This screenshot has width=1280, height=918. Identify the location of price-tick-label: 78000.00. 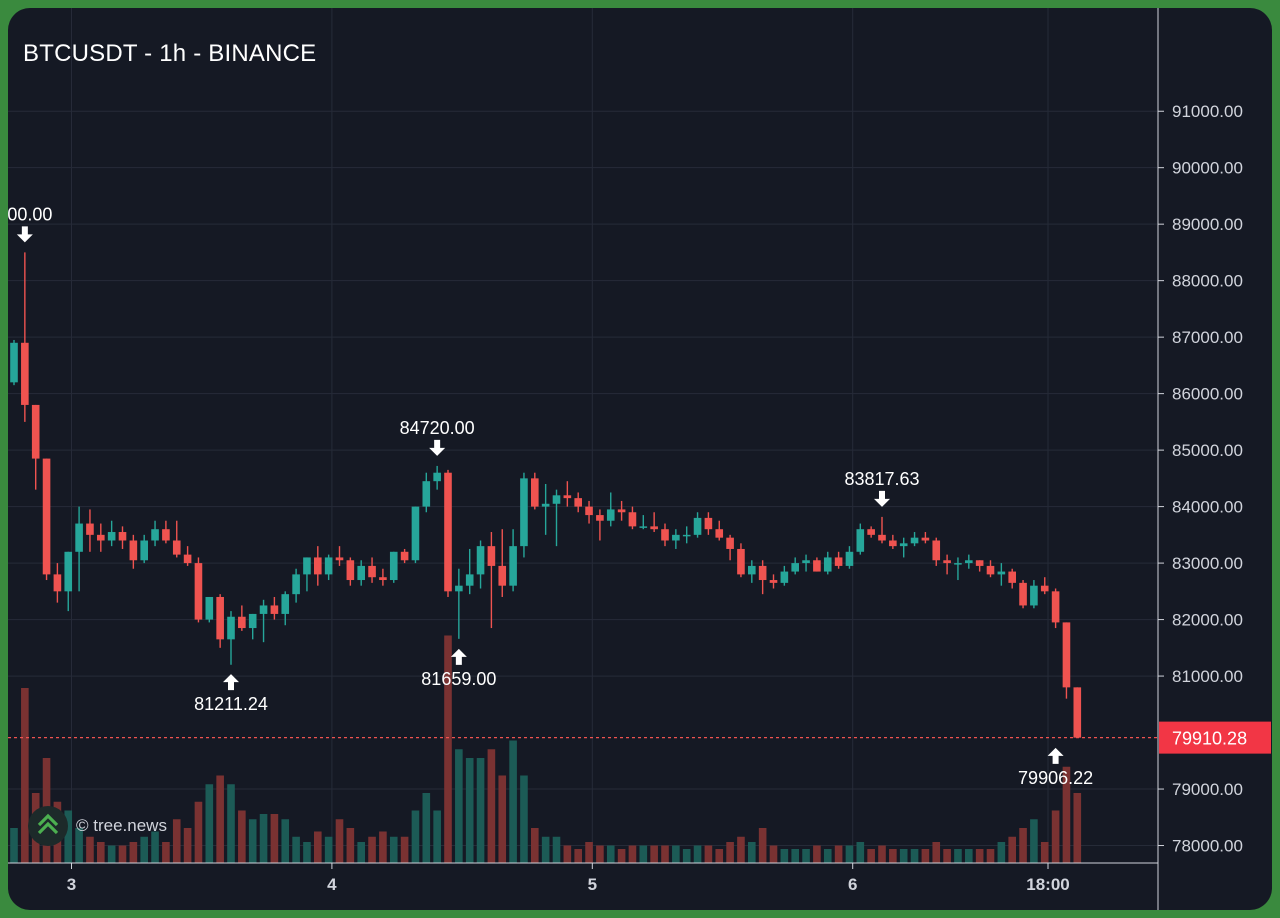
(1207, 846).